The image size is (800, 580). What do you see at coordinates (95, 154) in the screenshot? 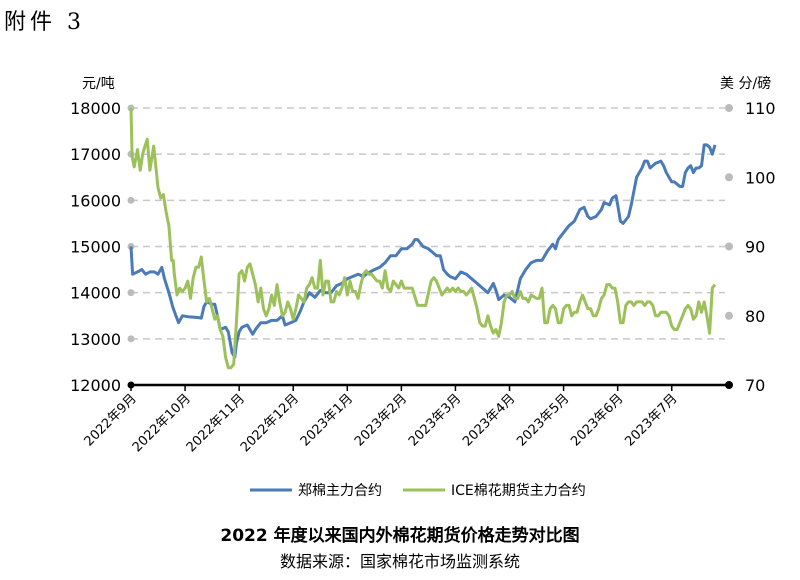
I see `left-tick-label: 17000` at bounding box center [95, 154].